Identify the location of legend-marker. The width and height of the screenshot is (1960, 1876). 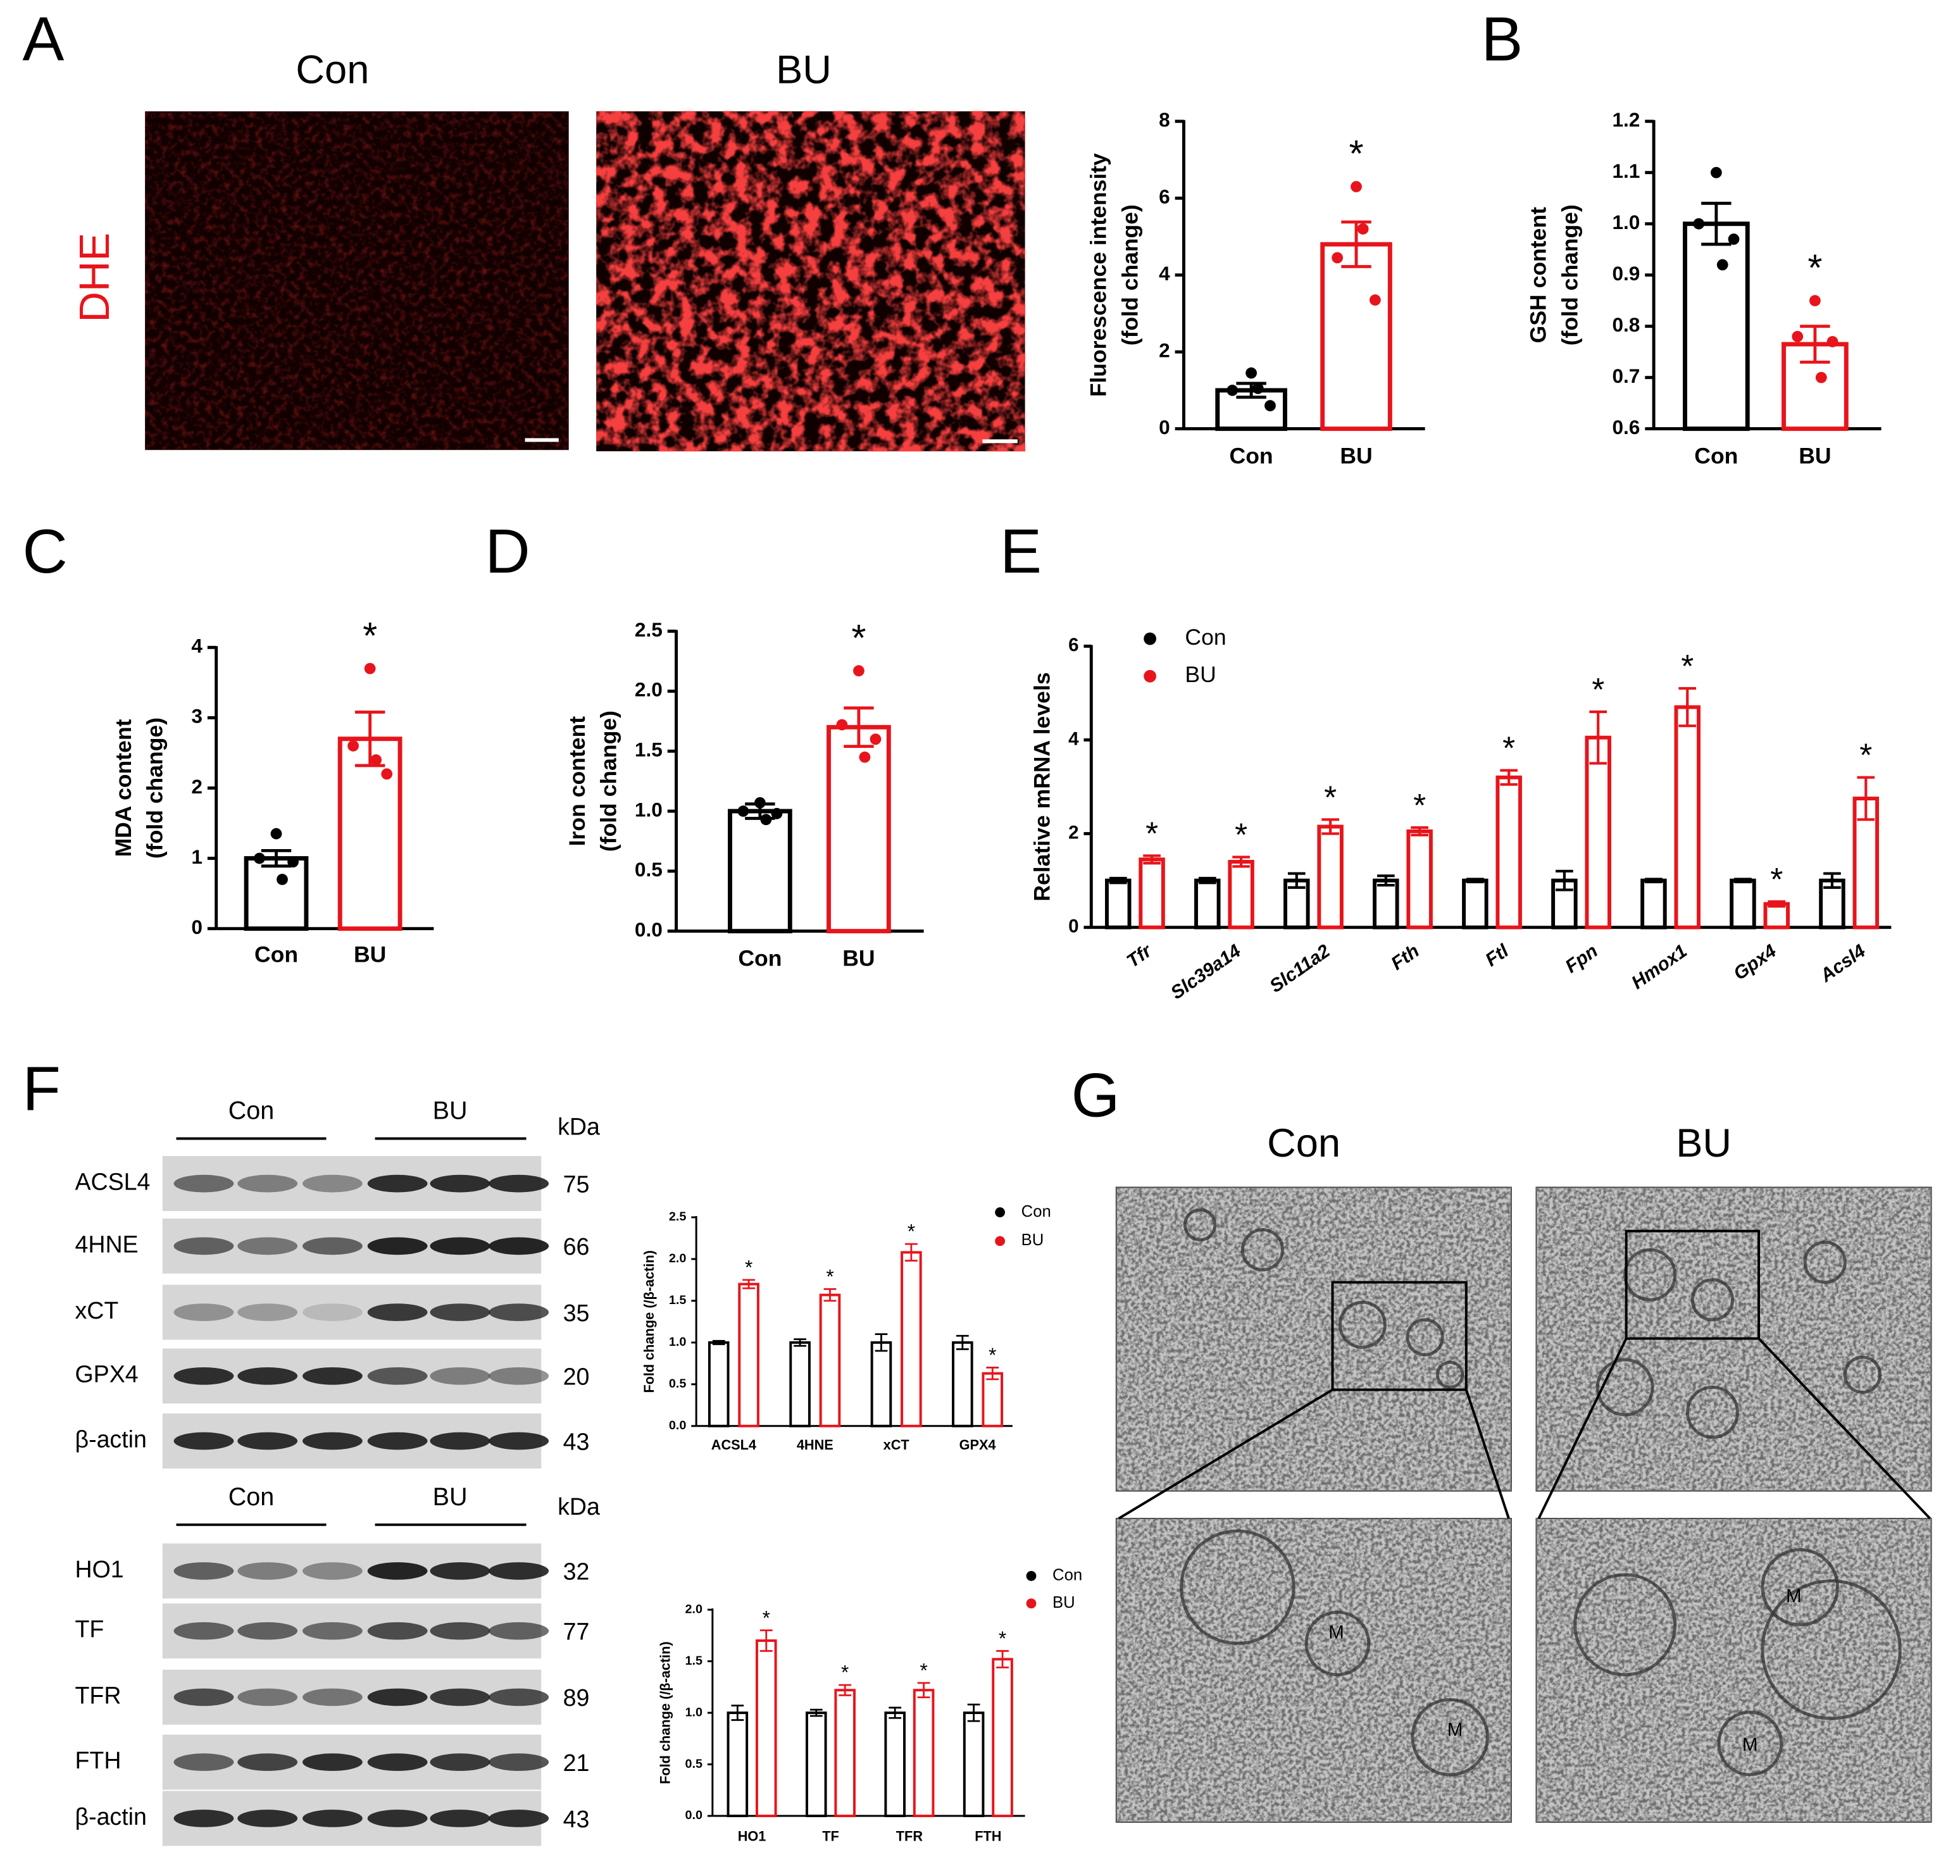
(1150, 638).